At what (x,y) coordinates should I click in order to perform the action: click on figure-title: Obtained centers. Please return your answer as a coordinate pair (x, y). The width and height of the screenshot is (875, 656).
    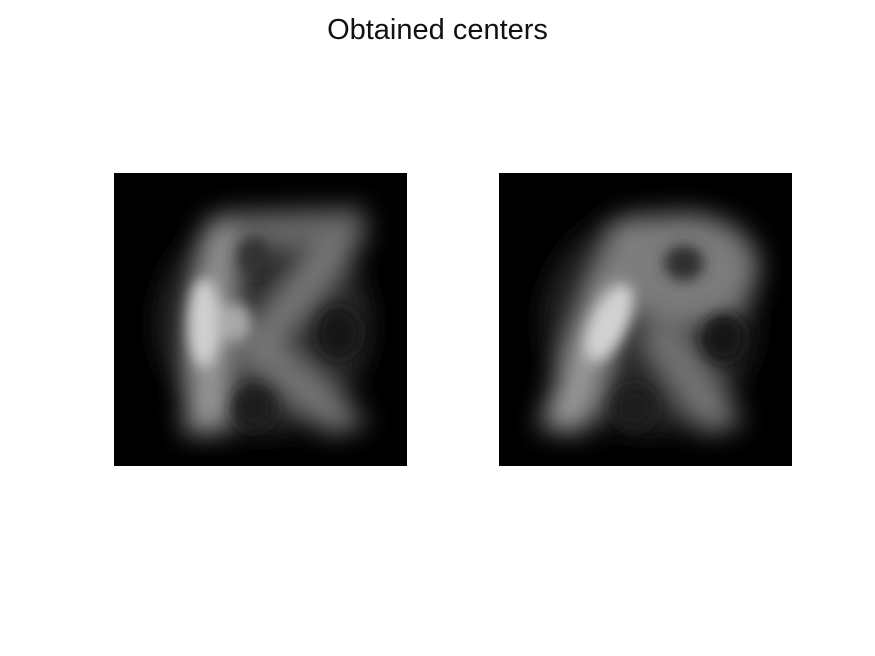
    Looking at the image, I should click on (437, 30).